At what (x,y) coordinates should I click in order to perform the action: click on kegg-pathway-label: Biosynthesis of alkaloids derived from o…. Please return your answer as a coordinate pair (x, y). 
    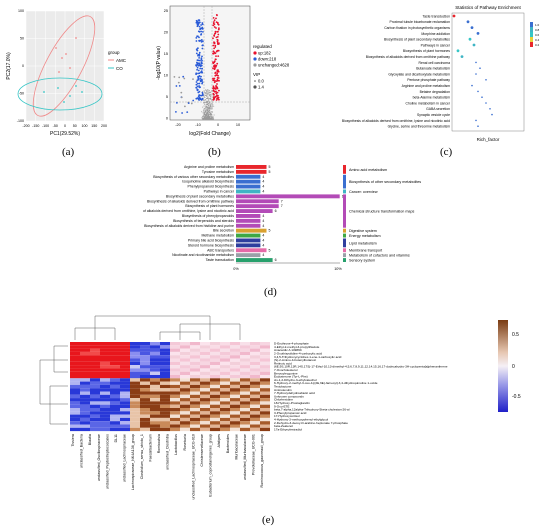
    Looking at the image, I should click on (190, 201).